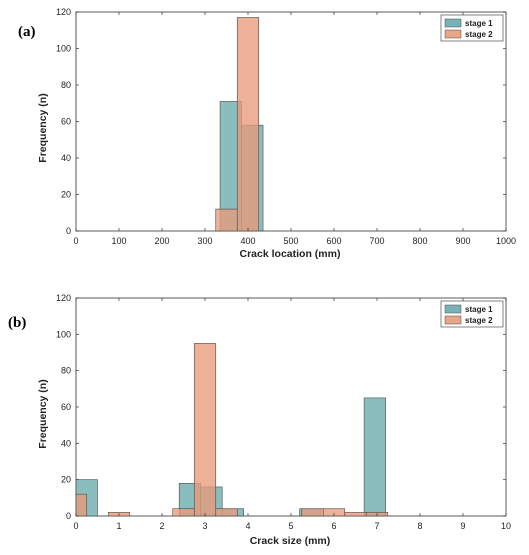 The width and height of the screenshot is (529, 555). Describe the element at coordinates (333, 526) in the screenshot. I see `x-tick-label: 6` at that location.